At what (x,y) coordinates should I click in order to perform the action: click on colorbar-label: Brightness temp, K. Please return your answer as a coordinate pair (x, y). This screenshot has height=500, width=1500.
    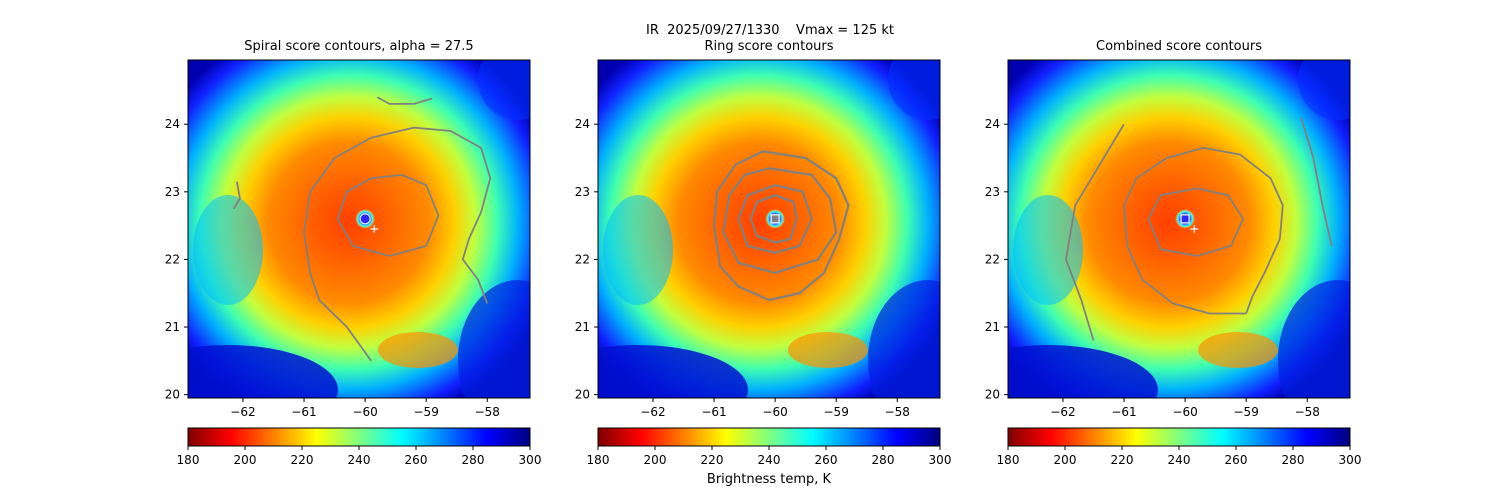
    Looking at the image, I should click on (769, 479).